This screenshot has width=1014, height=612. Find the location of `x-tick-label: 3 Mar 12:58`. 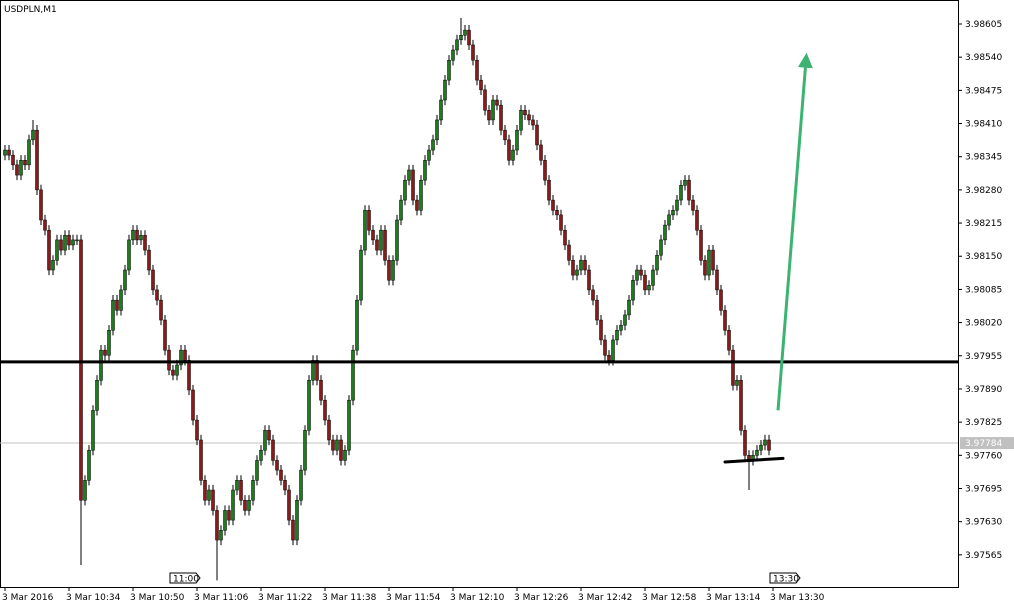

x-tick-label: 3 Mar 12:58 is located at coordinates (669, 598).